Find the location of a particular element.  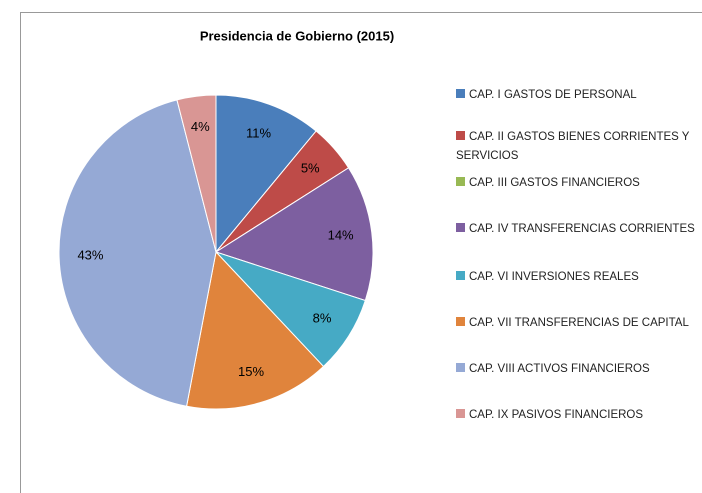

legend-label: CAP. III GASTOS FINANCIEROS is located at coordinates (554, 183).